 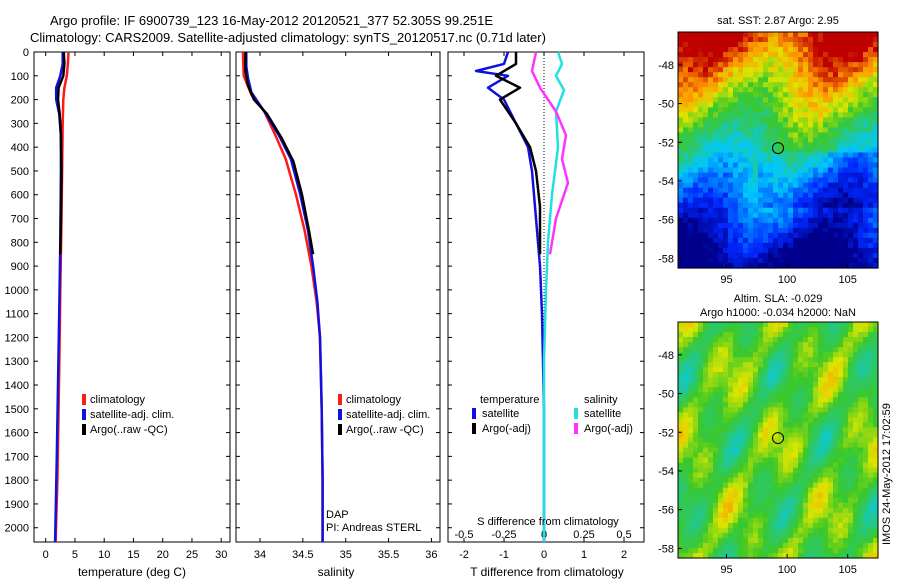 What do you see at coordinates (666, 511) in the screenshot?
I see `map-y-tick-label: -56` at bounding box center [666, 511].